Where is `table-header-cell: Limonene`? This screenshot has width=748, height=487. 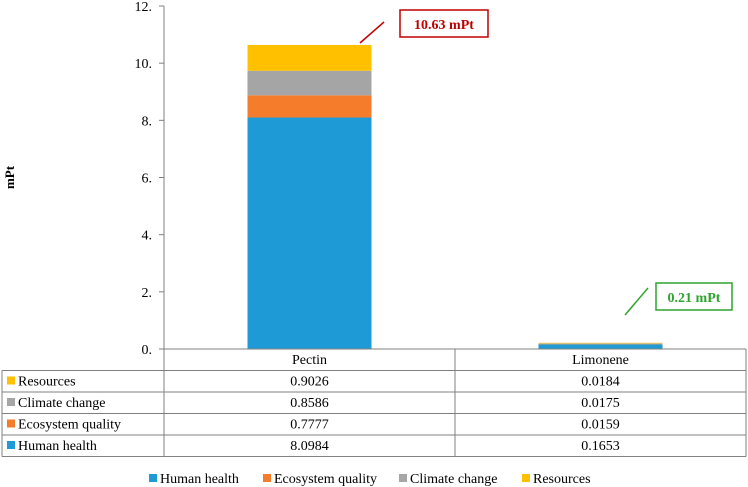 table-header-cell: Limonene is located at coordinates (600, 360).